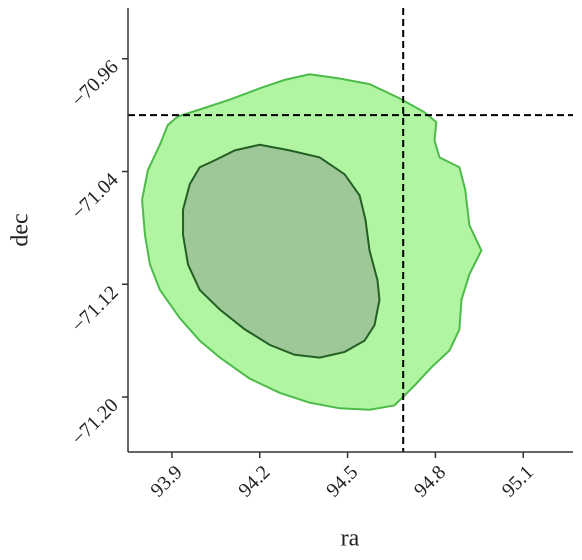 The height and width of the screenshot is (560, 582). What do you see at coordinates (94, 196) in the screenshot?
I see `y-tick-label: −71.04` at bounding box center [94, 196].